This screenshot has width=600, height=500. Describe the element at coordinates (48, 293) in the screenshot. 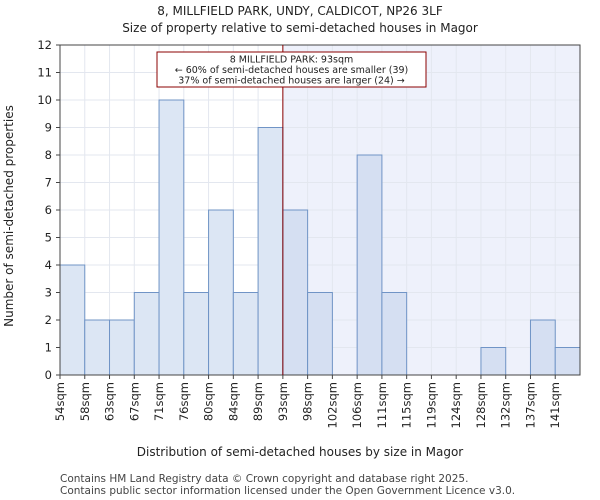

I see `y-tick-label: 3` at that location.